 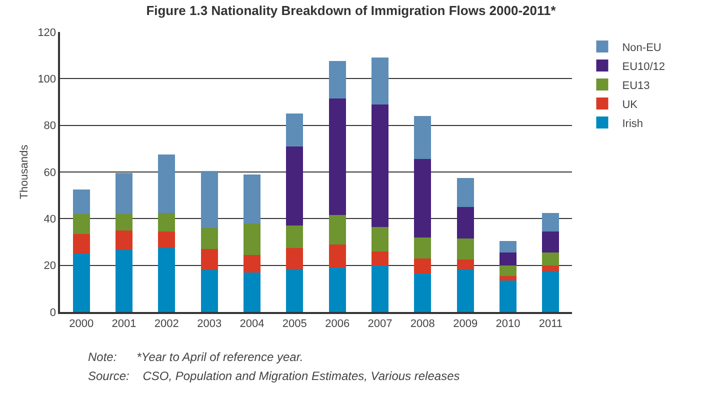 What do you see at coordinates (337, 324) in the screenshot?
I see `x-tick-label: 2006` at bounding box center [337, 324].